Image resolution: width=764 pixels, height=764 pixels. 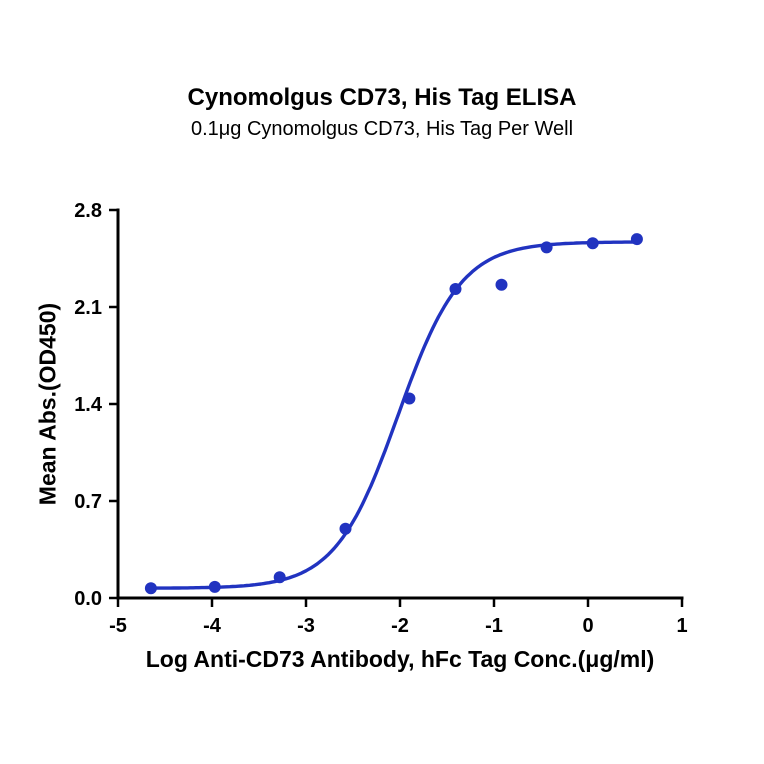 I want to click on x-tick-label: -5, so click(x=118, y=626).